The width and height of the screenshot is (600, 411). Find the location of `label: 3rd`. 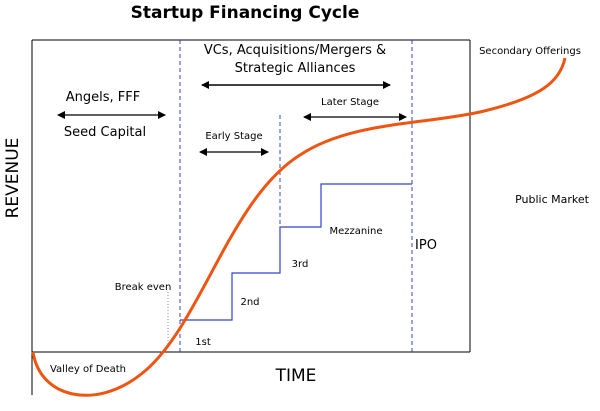

label: 3rd is located at coordinates (300, 264).